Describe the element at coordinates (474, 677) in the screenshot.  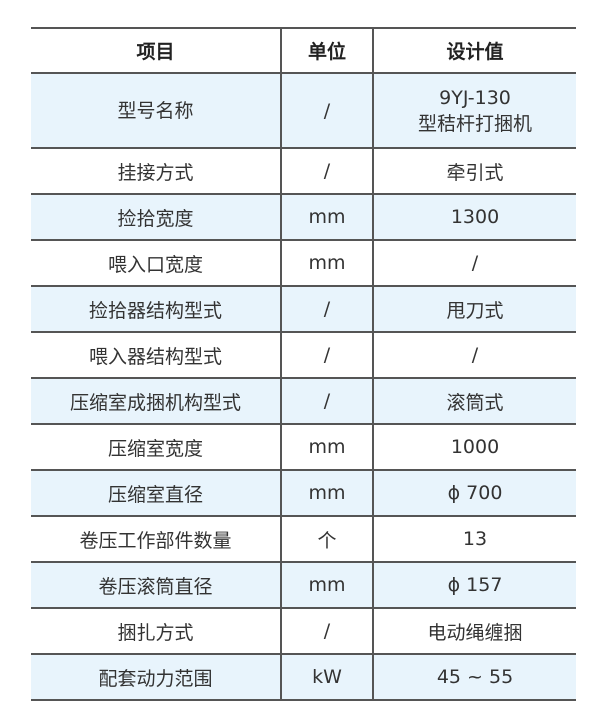
I see `cell-value: 45 ~ 55` at that location.